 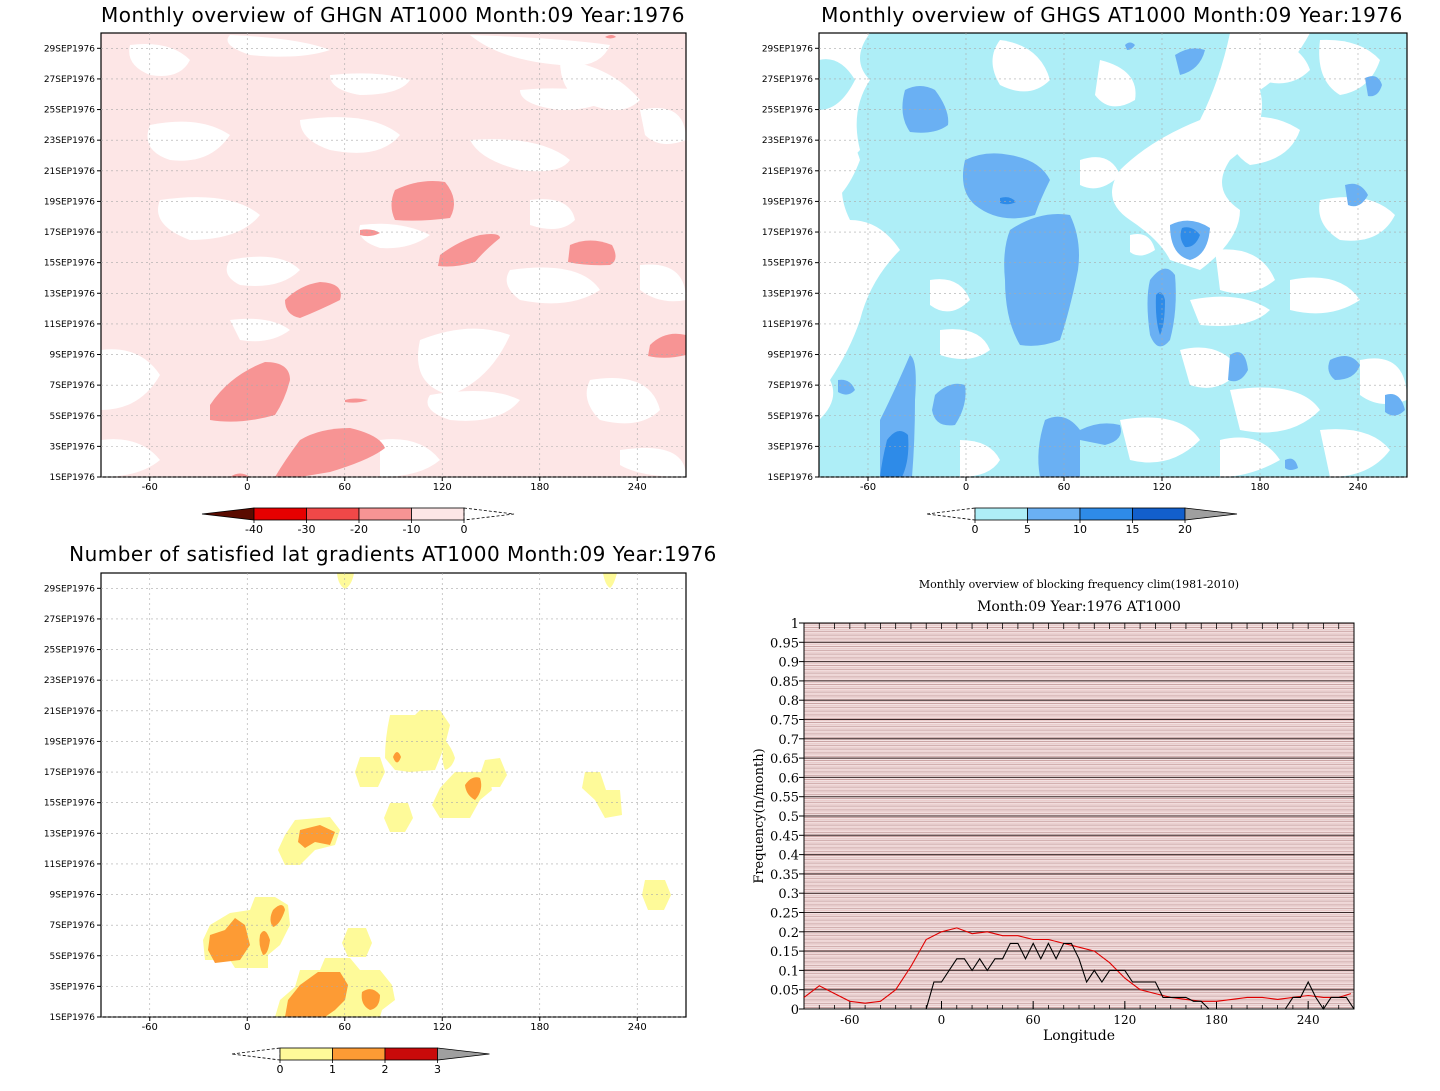 What do you see at coordinates (1185, 529) in the screenshot?
I see `colorbar-tick-label: 20` at bounding box center [1185, 529].